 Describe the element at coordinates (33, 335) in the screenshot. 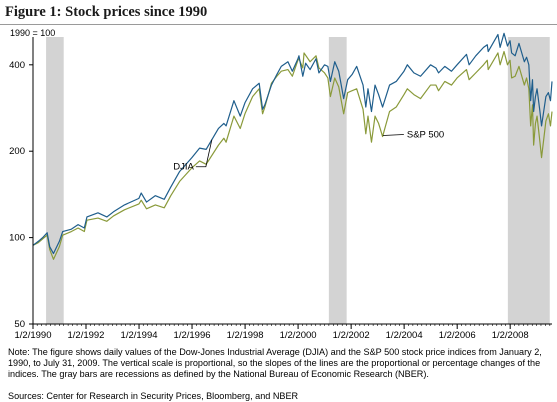

I see `x-tick-label-1/2/1990: 1/2/1990` at that location.